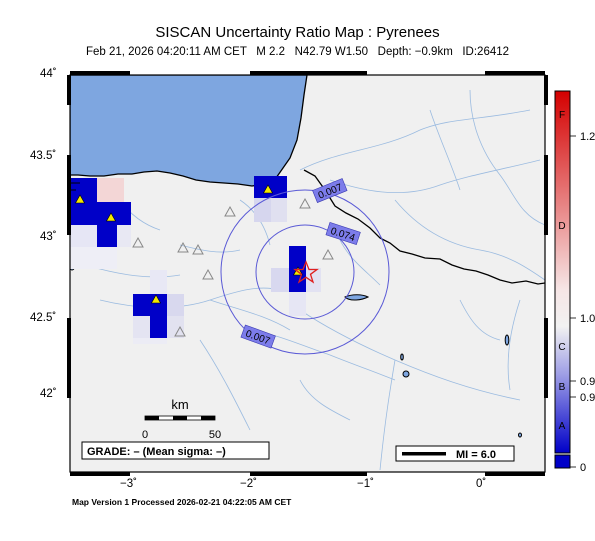 Image resolution: width=595 pixels, height=541 pixels. What do you see at coordinates (562, 387) in the screenshot?
I see `svg-text: B` at bounding box center [562, 387].